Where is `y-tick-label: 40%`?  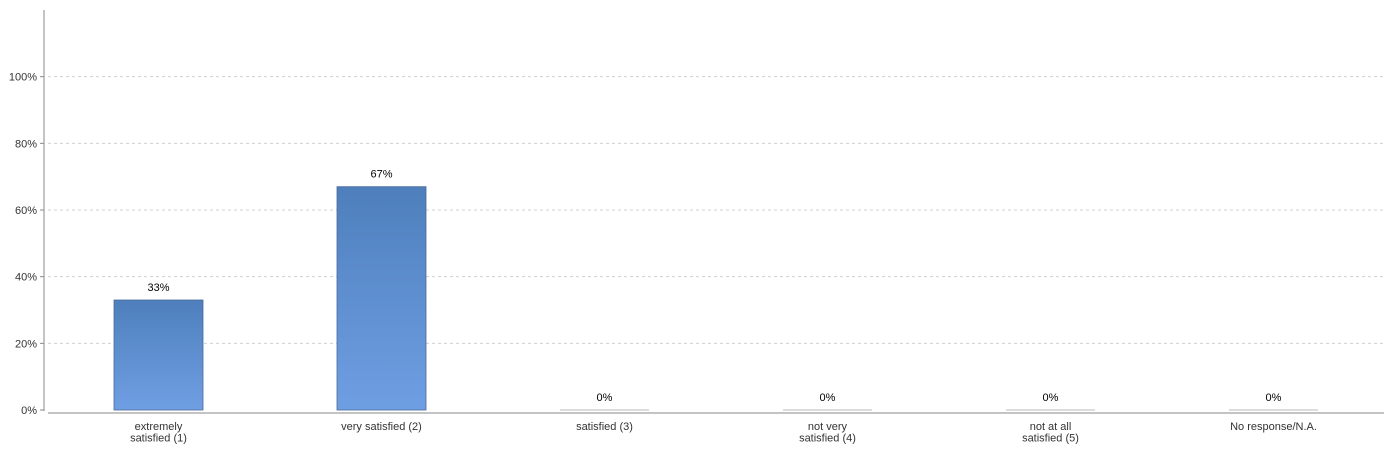 y-tick-label: 40% is located at coordinates (26, 278).